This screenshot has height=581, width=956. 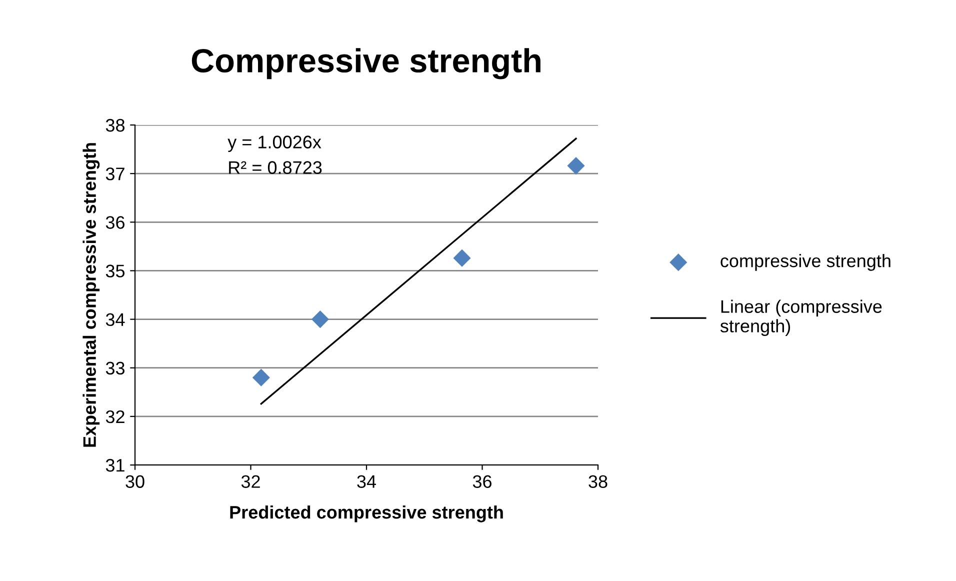 I want to click on y-tick-label: 31, so click(x=115, y=465).